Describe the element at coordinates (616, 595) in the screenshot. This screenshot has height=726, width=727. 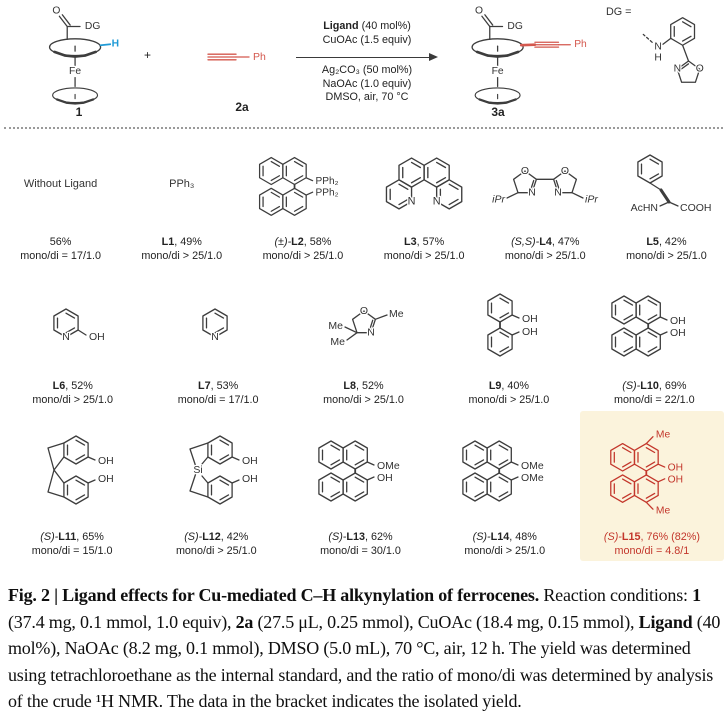
I see `caption-segment: Reaction conditions:` at that location.